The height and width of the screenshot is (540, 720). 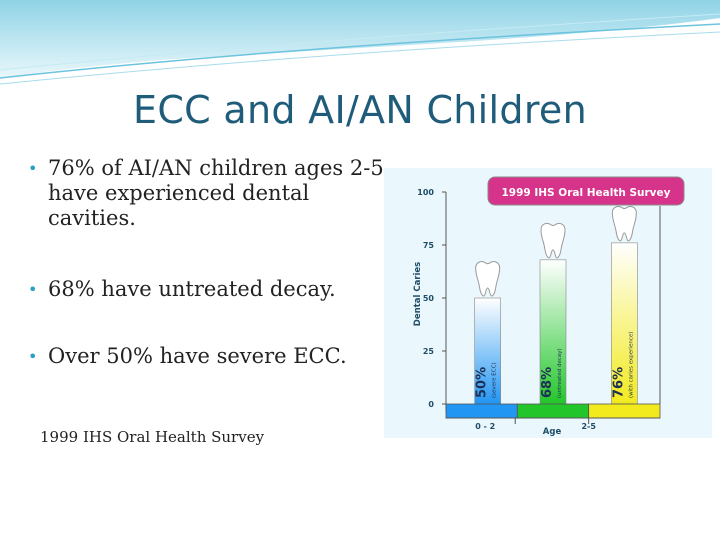 I want to click on x-tick-label: 0 - 2, so click(x=485, y=426).